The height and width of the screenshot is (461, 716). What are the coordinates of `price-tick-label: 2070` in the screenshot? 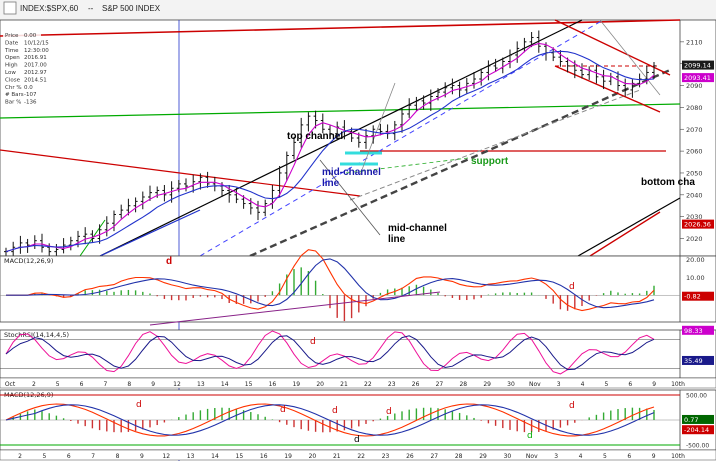 It's located at (694, 130).